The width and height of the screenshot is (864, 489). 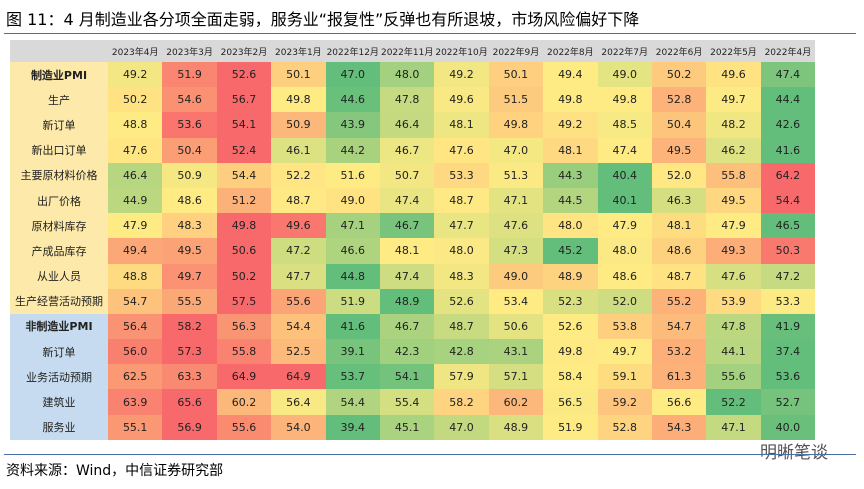 I want to click on value-cell: 44.8, so click(x=352, y=276).